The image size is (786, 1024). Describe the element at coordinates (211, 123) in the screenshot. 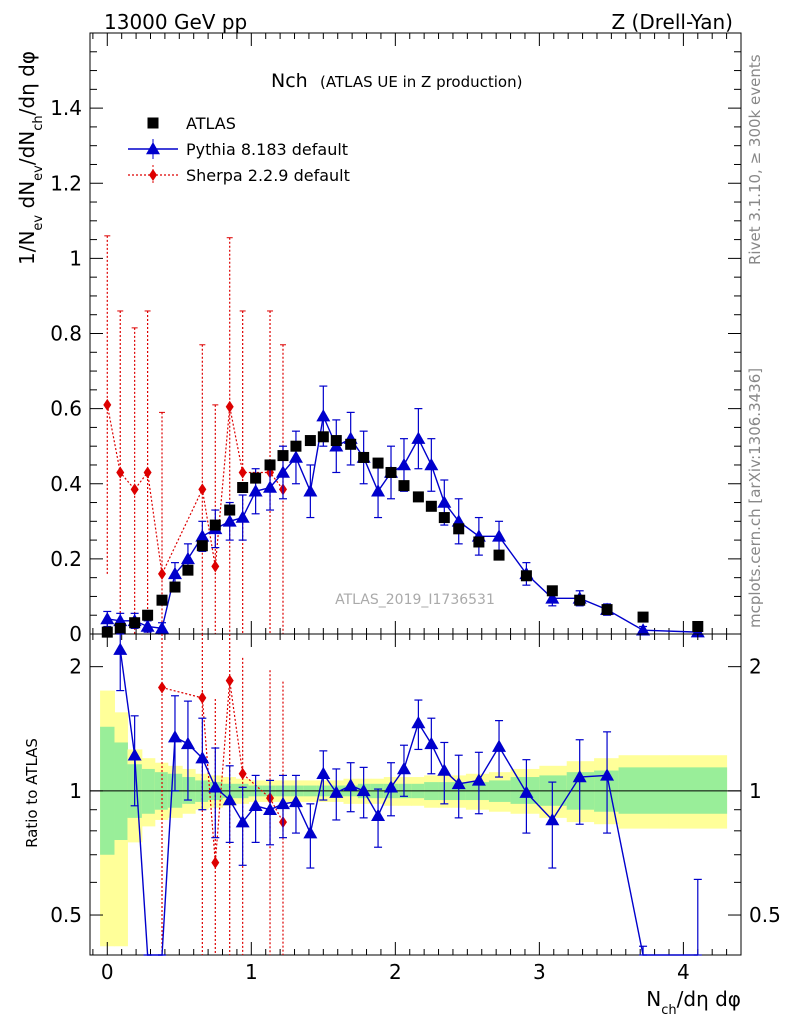

I see `legend-label: ATLAS` at that location.